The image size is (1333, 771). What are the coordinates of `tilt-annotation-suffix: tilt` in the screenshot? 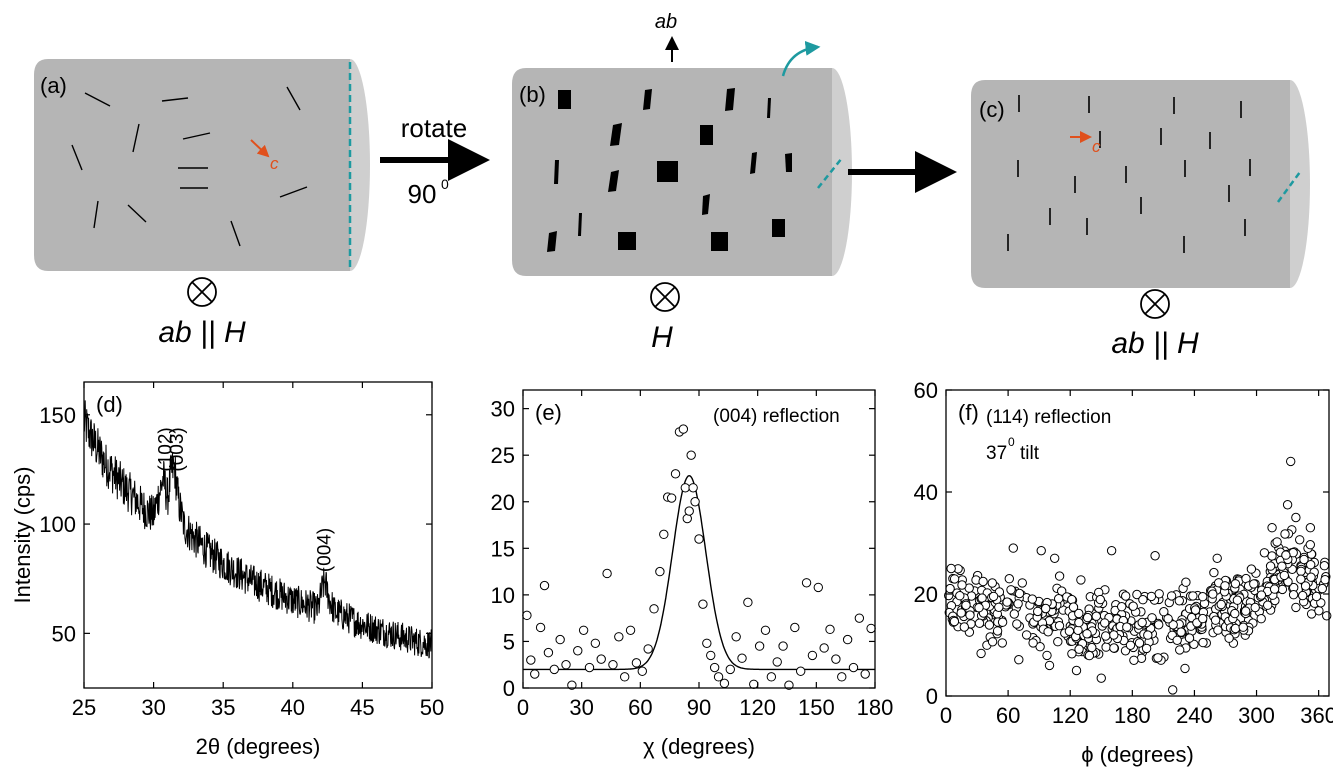 It's located at (1030, 453).